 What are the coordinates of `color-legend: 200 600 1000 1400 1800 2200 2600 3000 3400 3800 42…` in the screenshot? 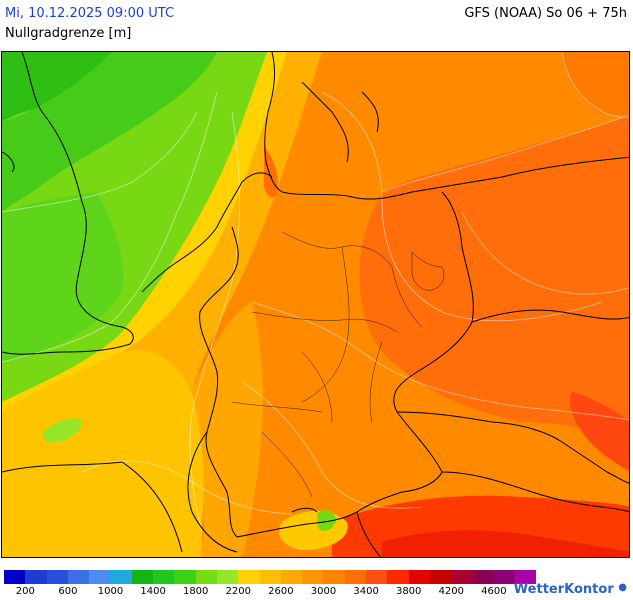 It's located at (270, 585).